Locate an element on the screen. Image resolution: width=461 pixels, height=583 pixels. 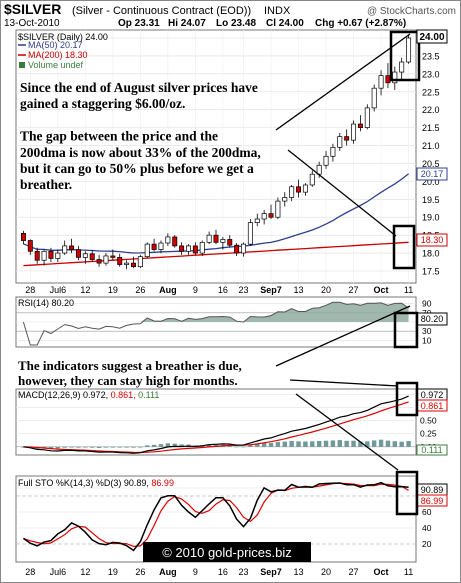
rsi-y-tick: 90 is located at coordinates (427, 304).